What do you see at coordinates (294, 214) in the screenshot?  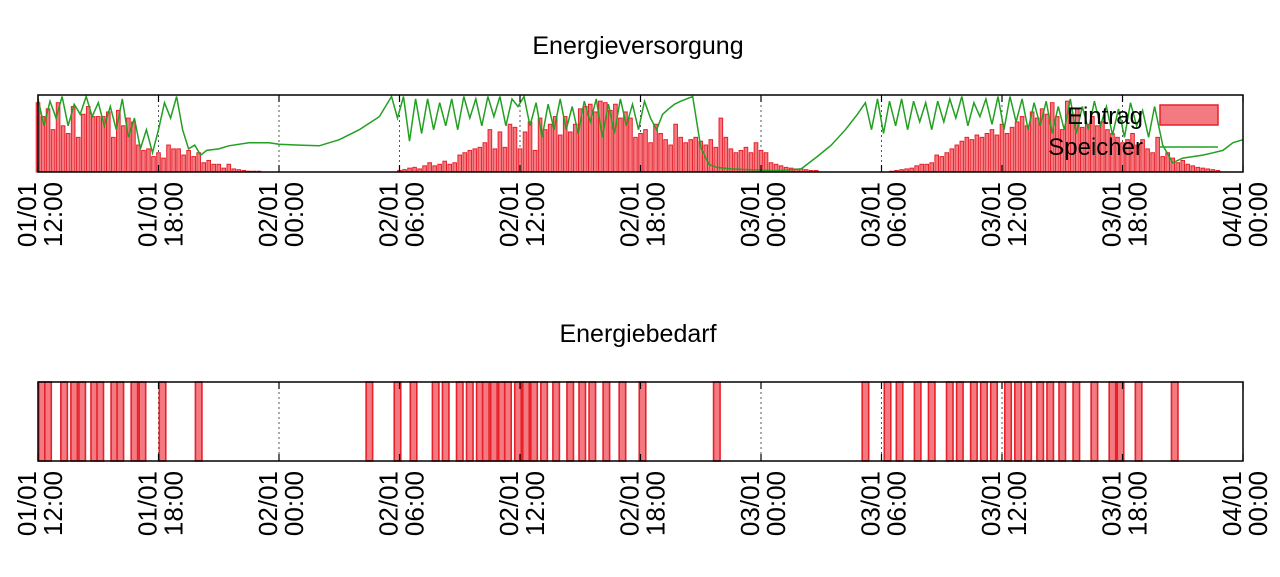 I see `tick-time: 00:00` at bounding box center [294, 214].